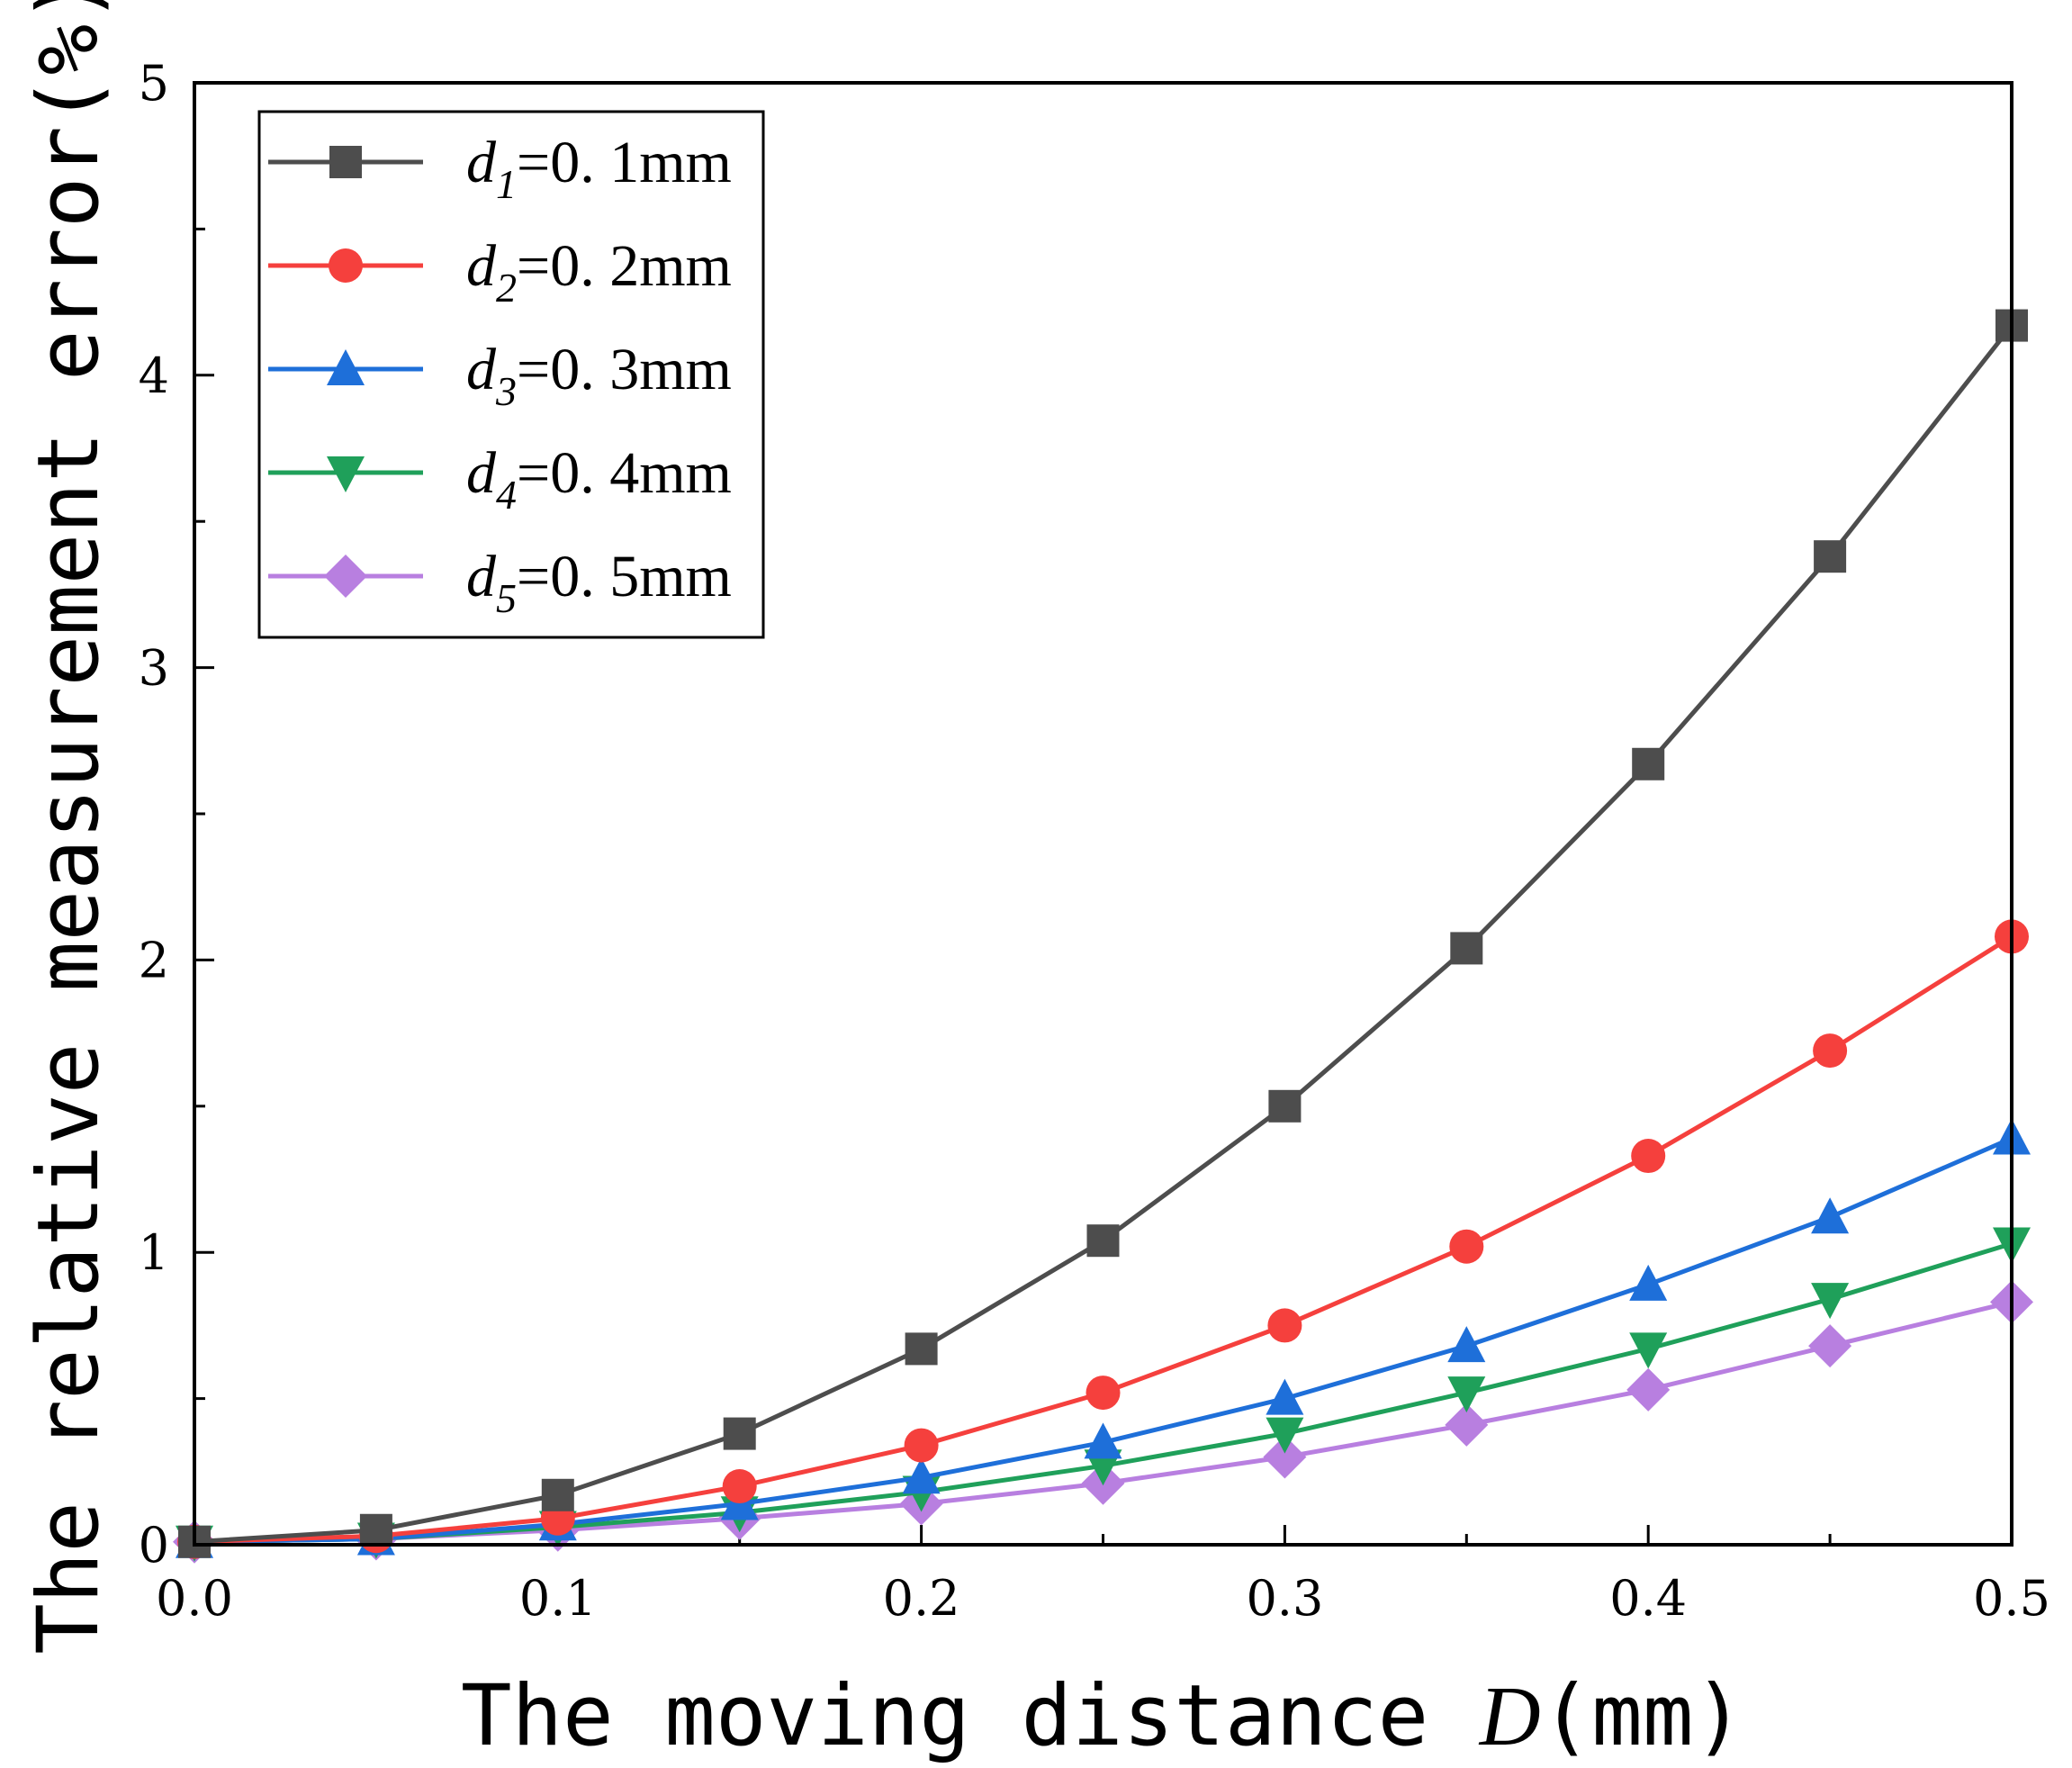  Describe the element at coordinates (154, 960) in the screenshot. I see `y-tick-label: 2` at that location.